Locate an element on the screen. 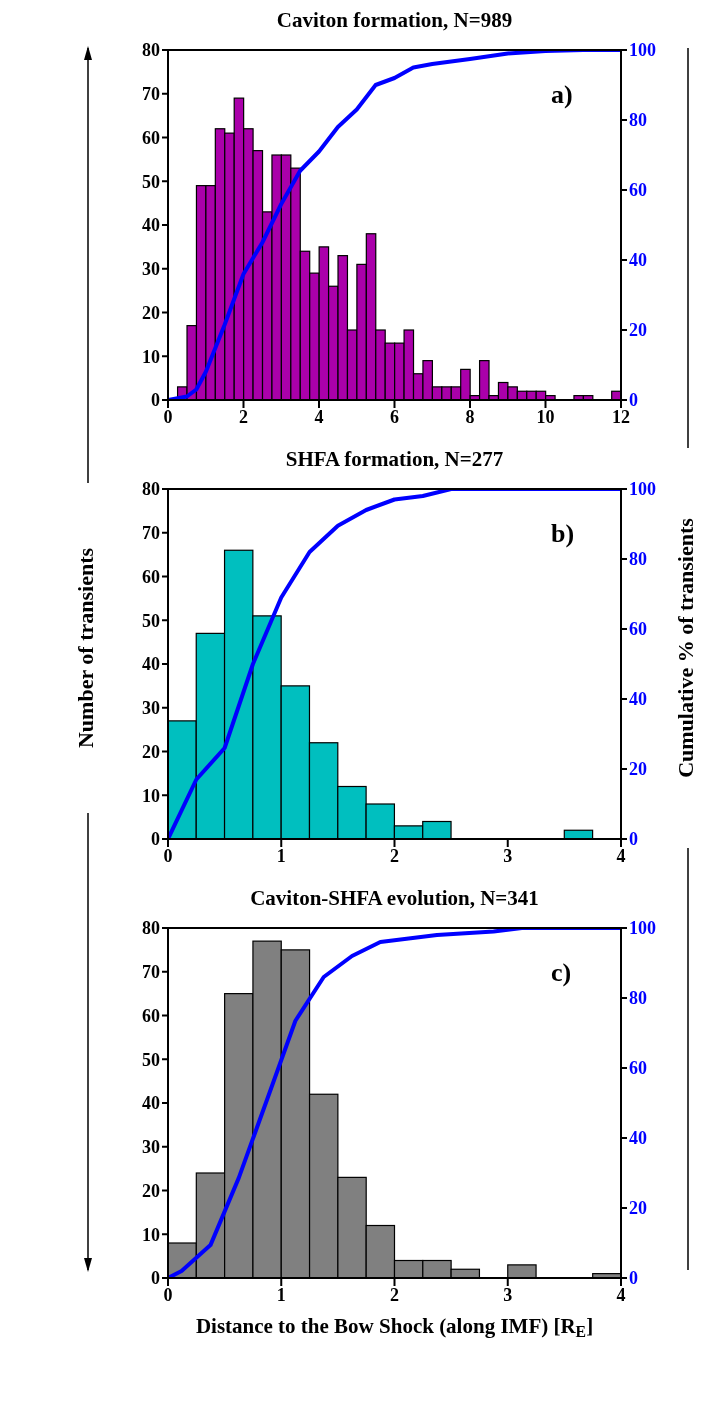  chart-title: Caviton-SHFA evolution, N=341 is located at coordinates (394, 898).